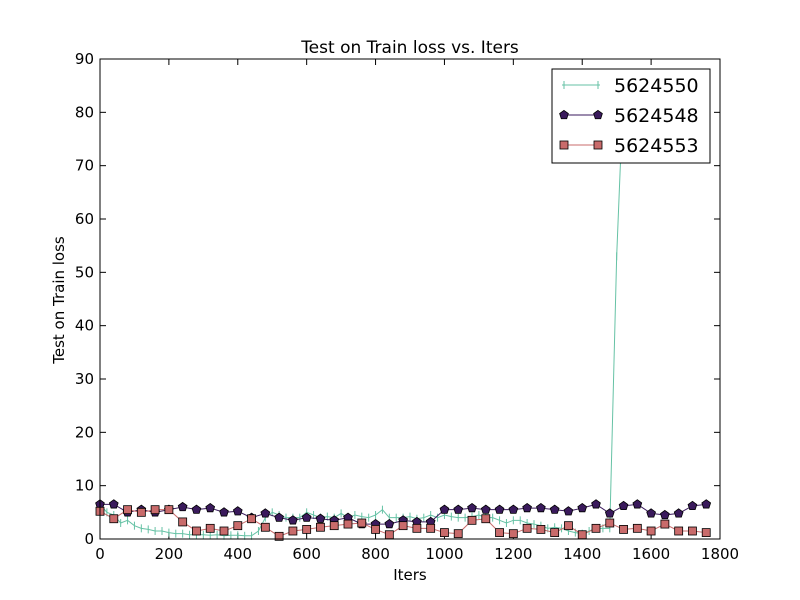  I want to click on x-tick-label: 1200, so click(513, 554).